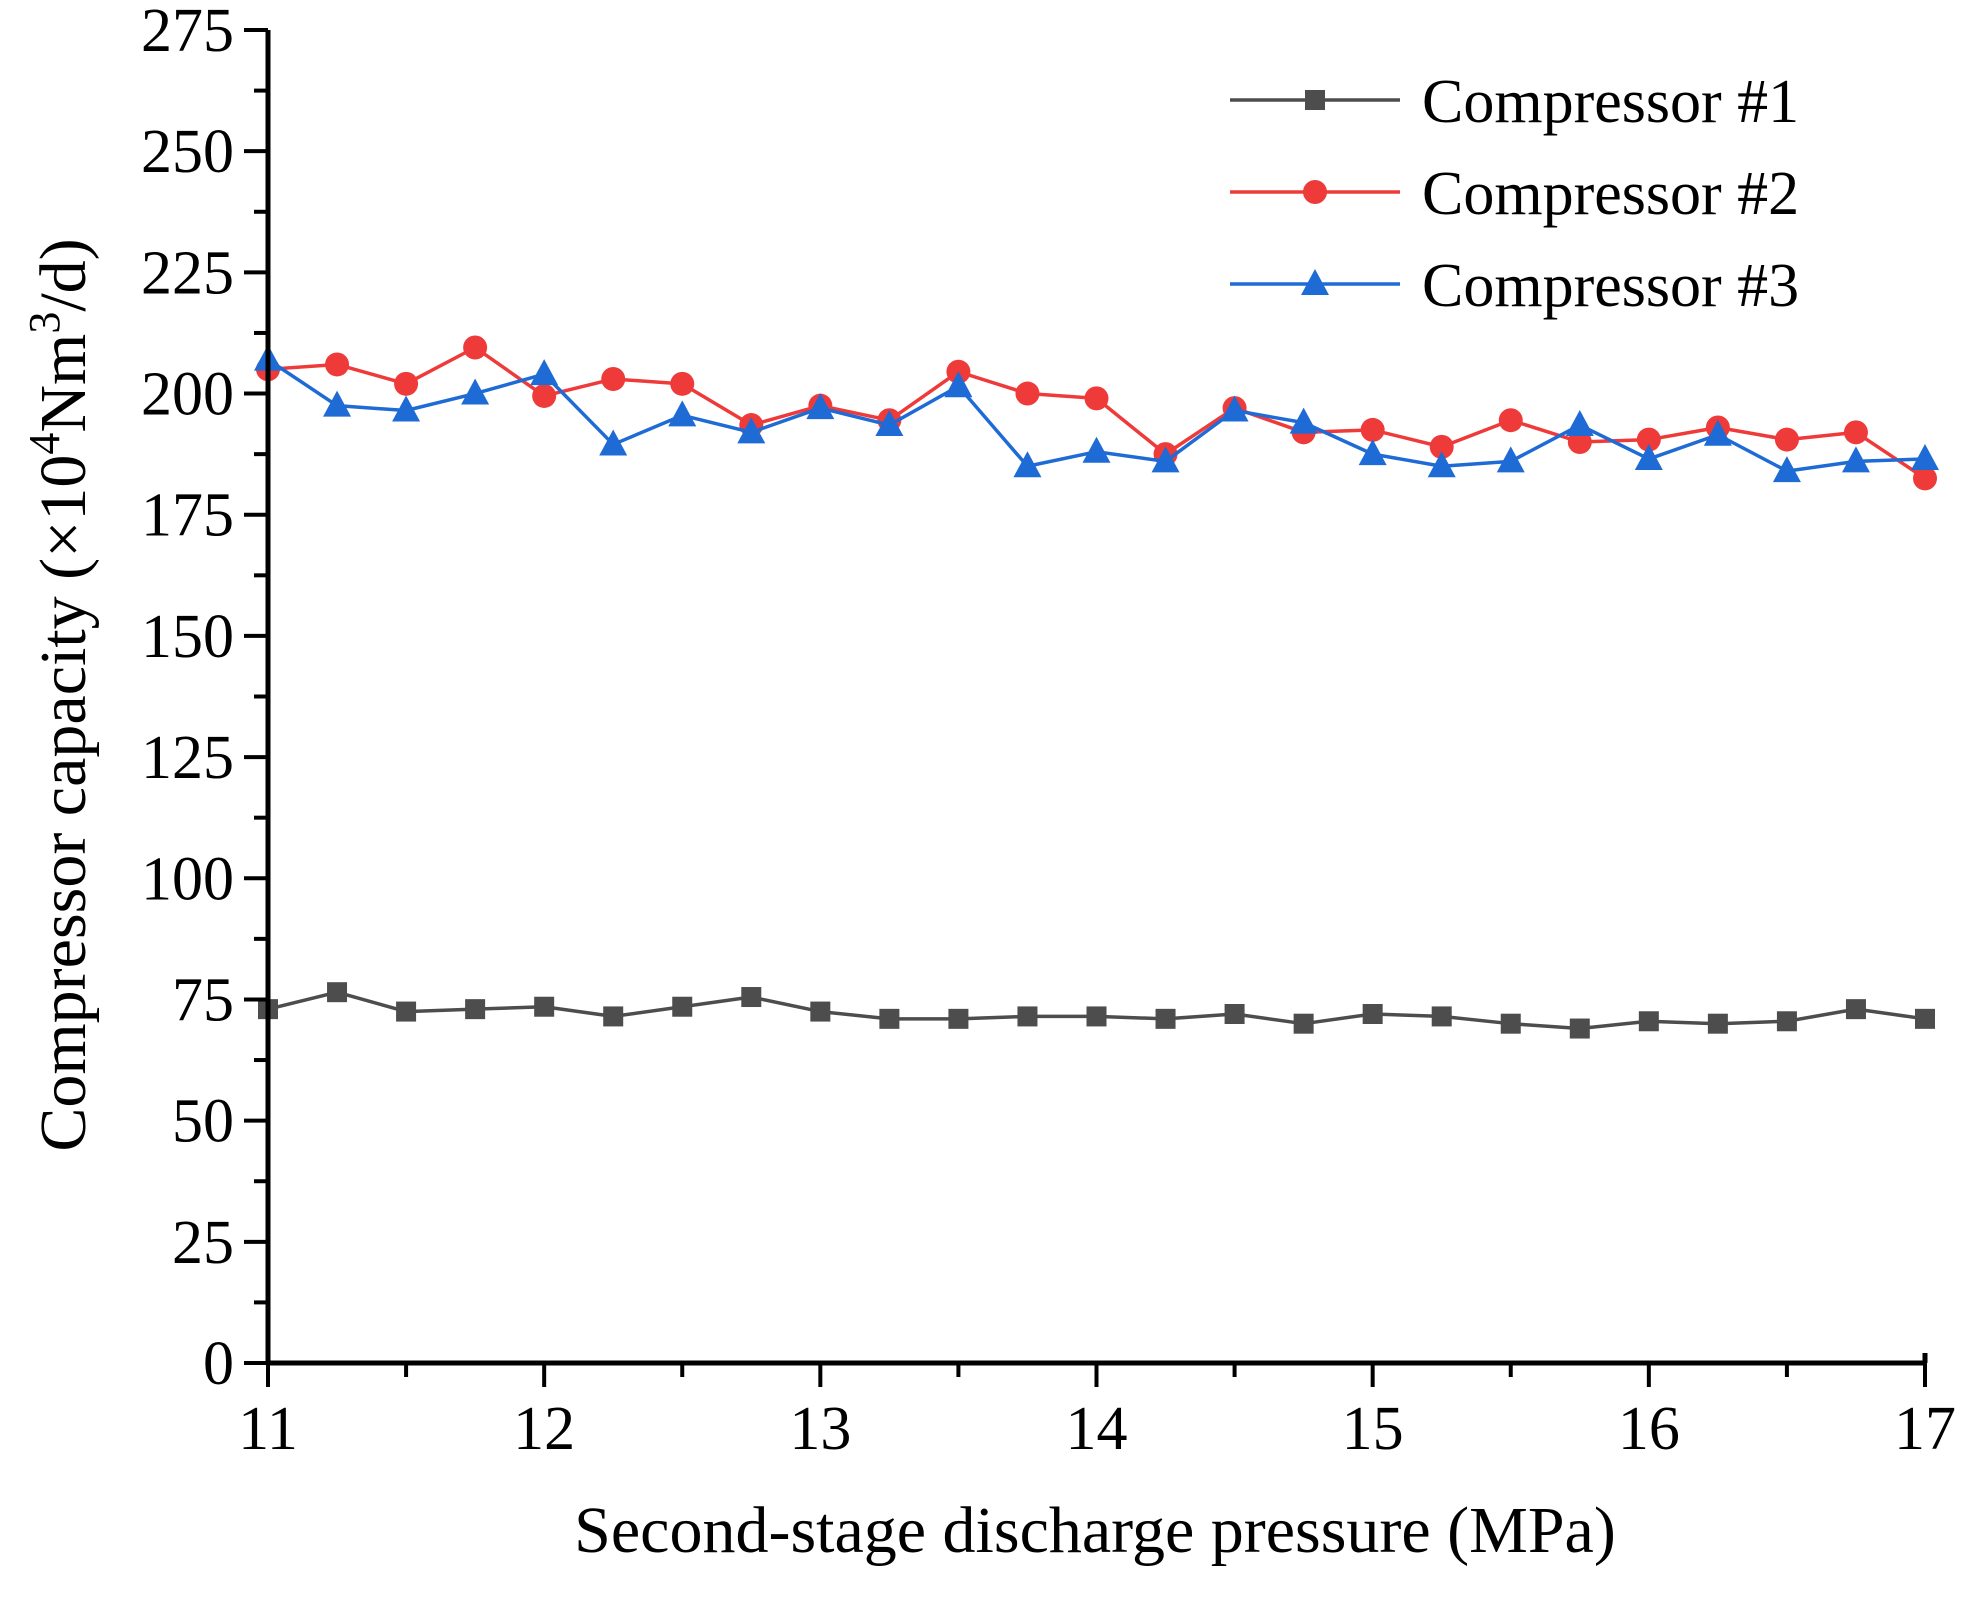 This screenshot has width=1978, height=1597. I want to click on legend-label: Compressor #2, so click(1610, 194).